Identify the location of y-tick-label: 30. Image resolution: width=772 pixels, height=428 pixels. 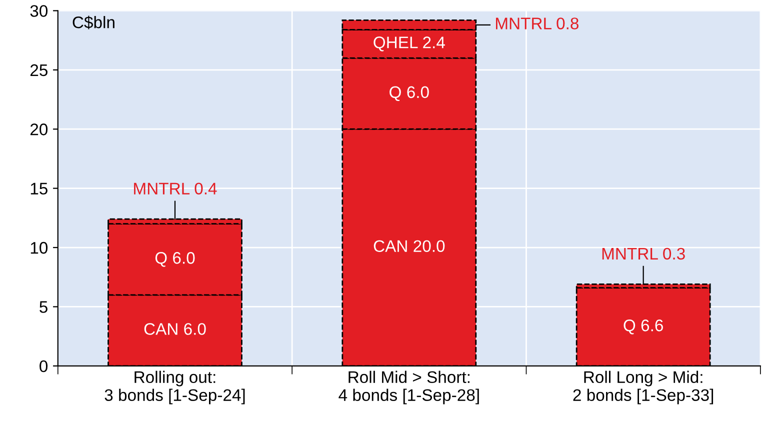
(39, 11).